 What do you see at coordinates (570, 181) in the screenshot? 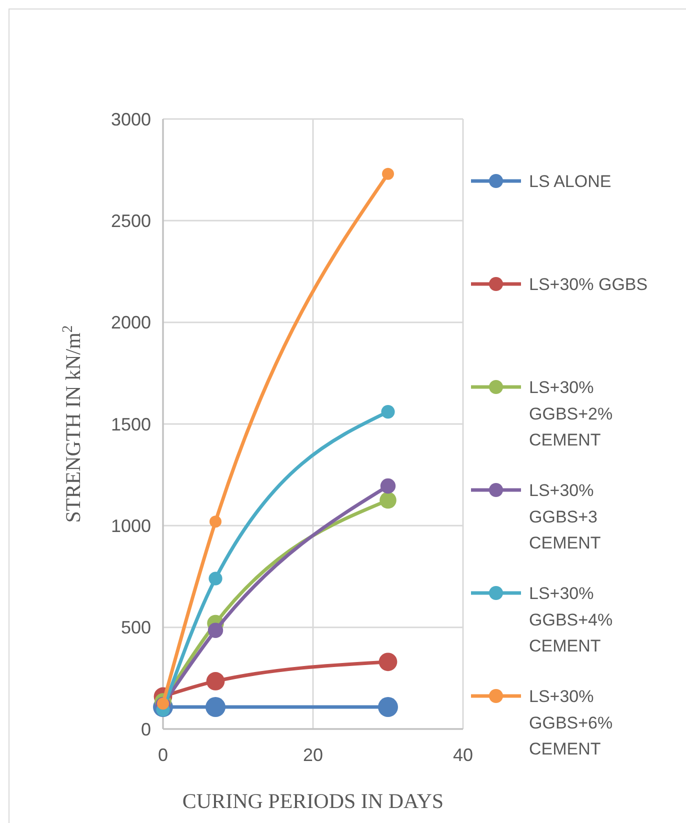
I see `legend-label: LS ALONE` at bounding box center [570, 181].